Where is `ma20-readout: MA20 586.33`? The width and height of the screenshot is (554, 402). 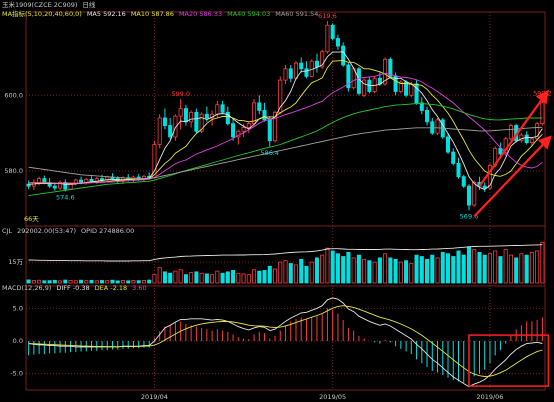 ma20-readout: MA20 586.33 is located at coordinates (200, 14).